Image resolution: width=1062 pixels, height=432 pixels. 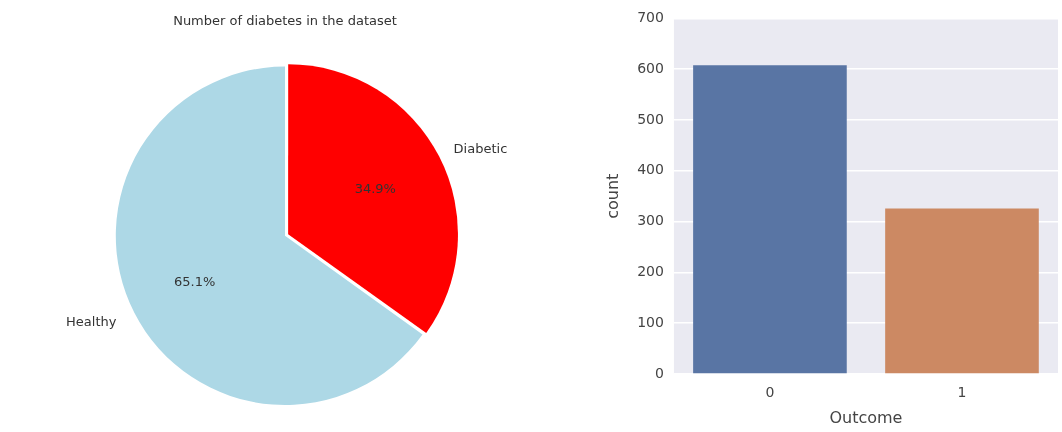 What do you see at coordinates (866, 417) in the screenshot?
I see `x-axis-title: Outcome` at bounding box center [866, 417].